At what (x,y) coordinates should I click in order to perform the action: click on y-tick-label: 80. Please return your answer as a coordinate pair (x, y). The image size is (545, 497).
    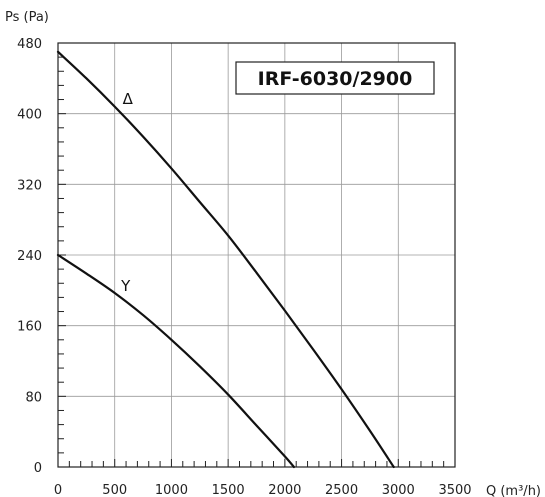
    Looking at the image, I should click on (33, 397).